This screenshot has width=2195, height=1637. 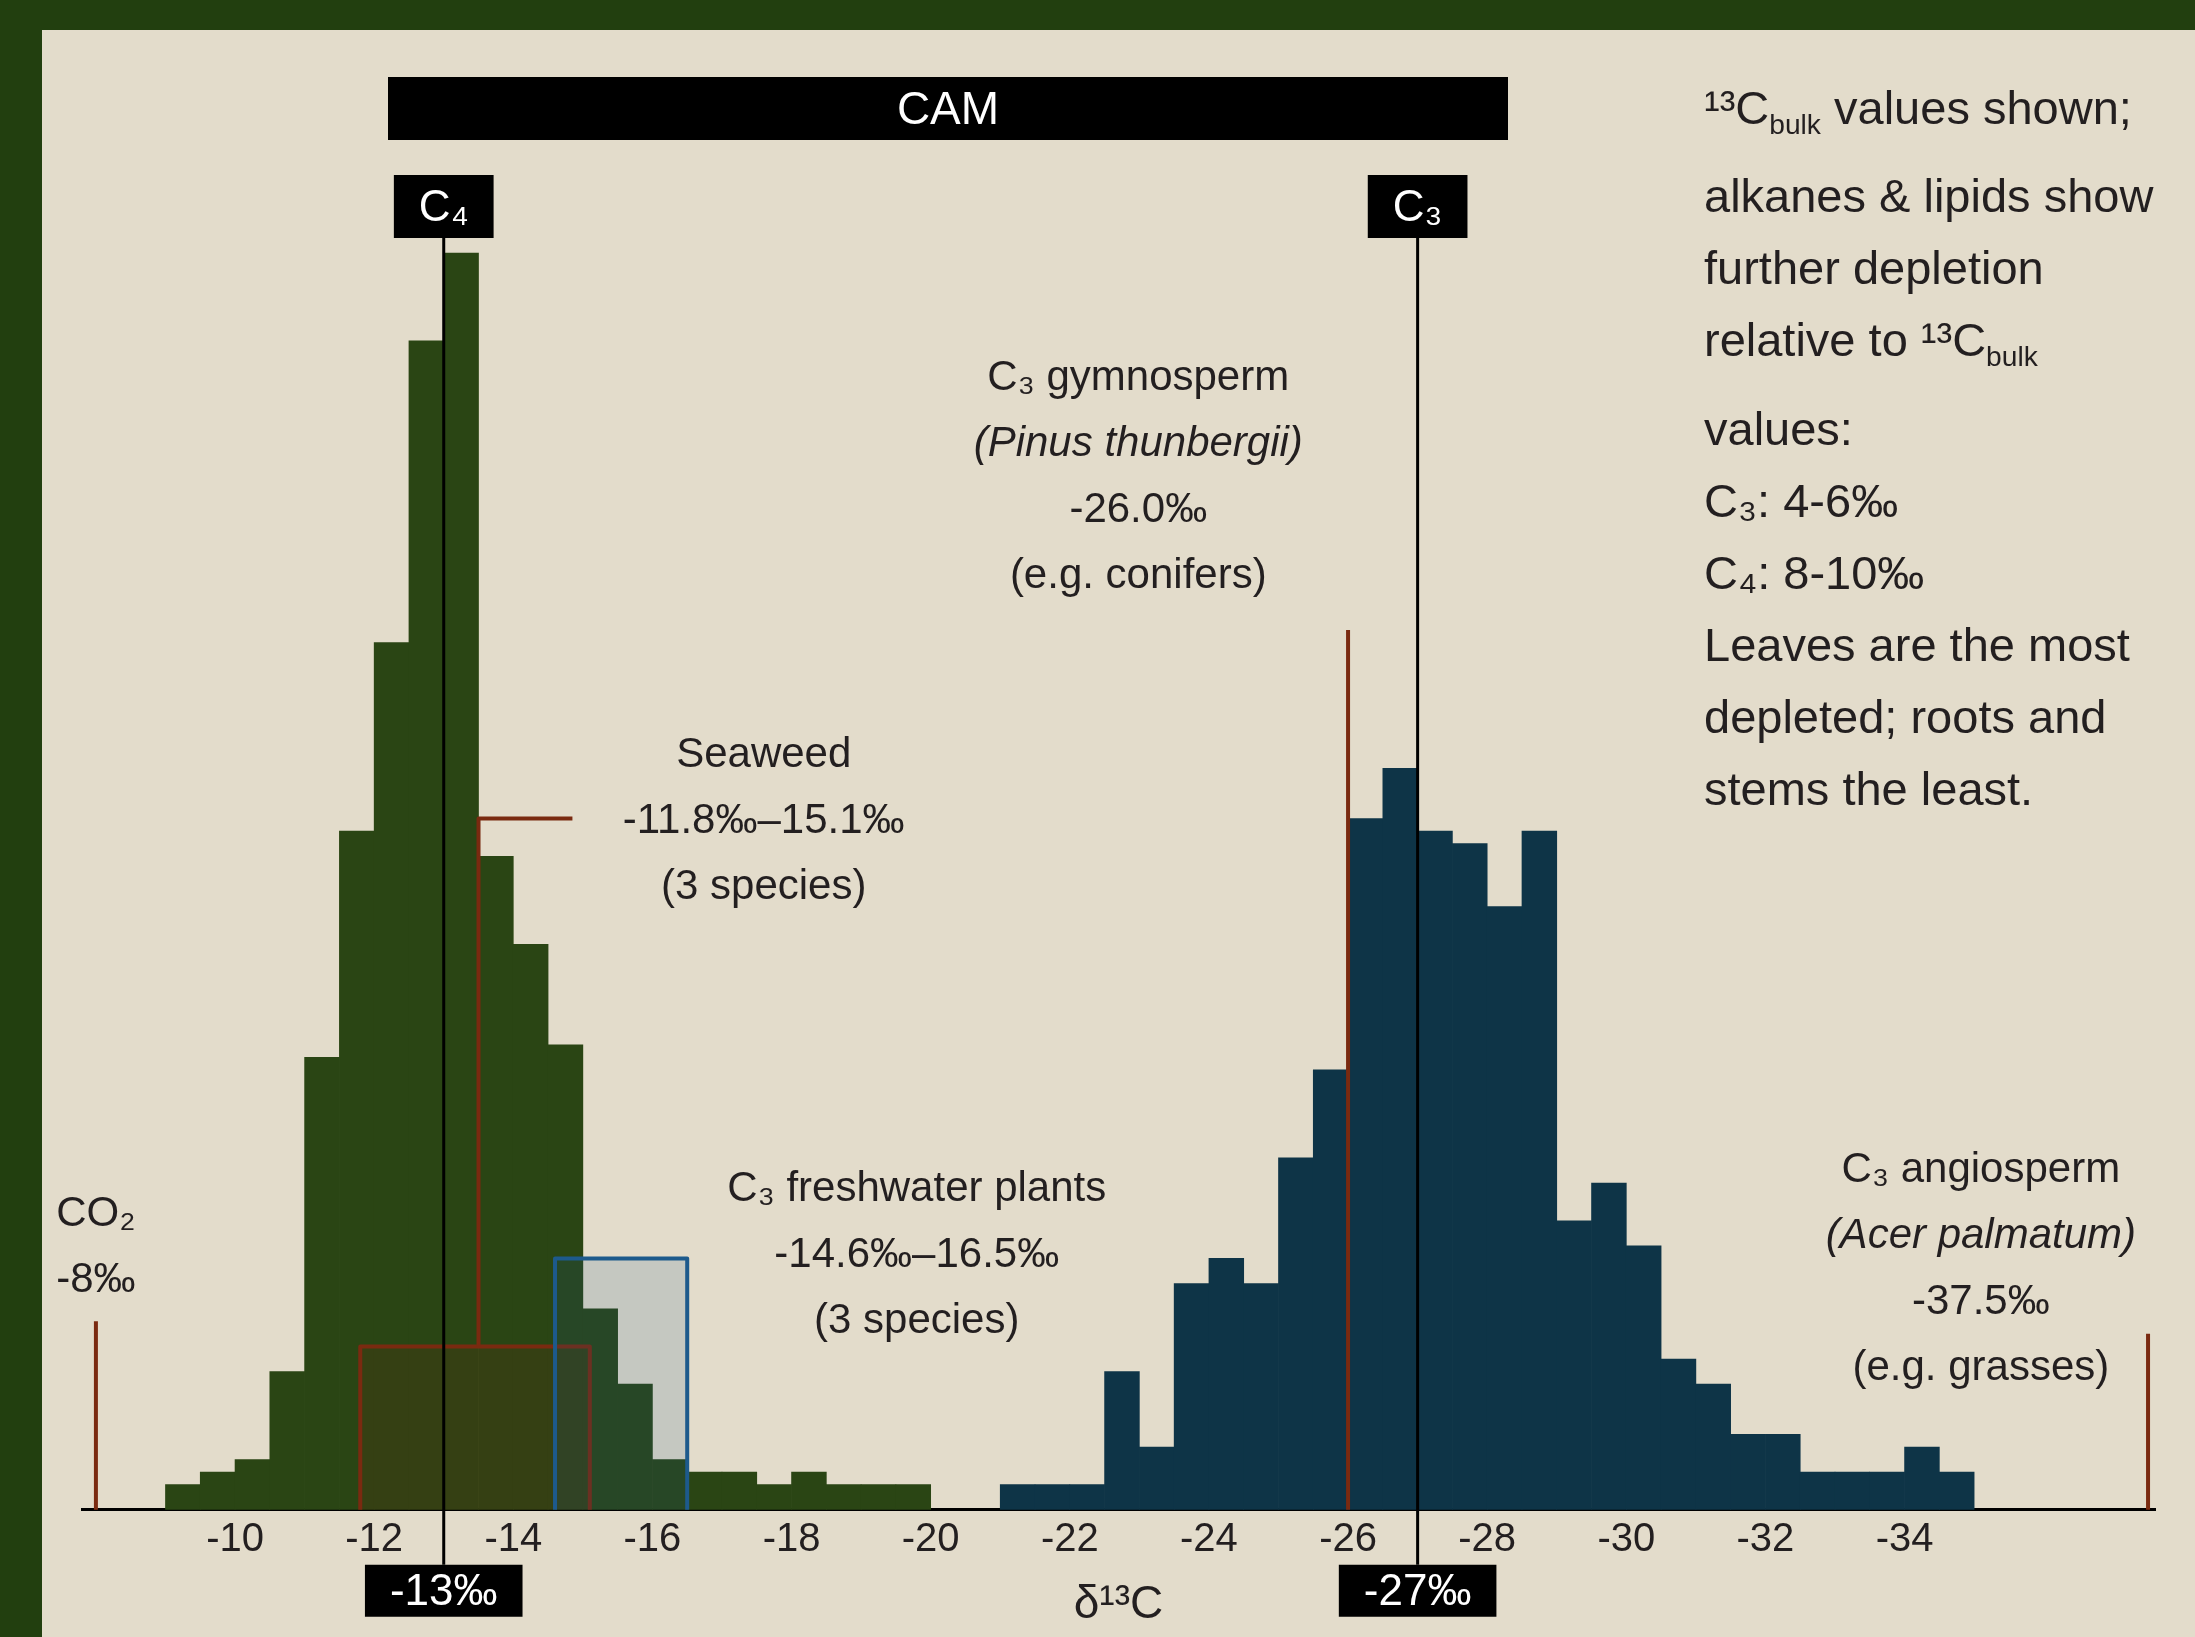 What do you see at coordinates (1929, 448) in the screenshot?
I see `text: ¹³C$_{bulk}$ values shown; alkanes & lipids show further depletion relative to ¹³C$_{bulk}$ values: C₃: 4-6‰ C₄: 8-10‰ Leaves are the most depleted; roots and stems the least.` at bounding box center [1929, 448].